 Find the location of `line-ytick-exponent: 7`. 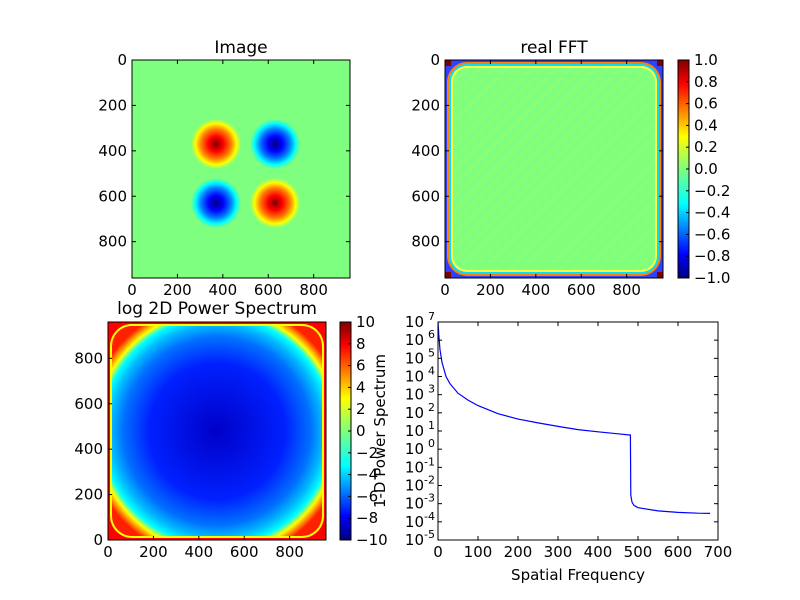

line-ytick-exponent: 7 is located at coordinates (431, 316).